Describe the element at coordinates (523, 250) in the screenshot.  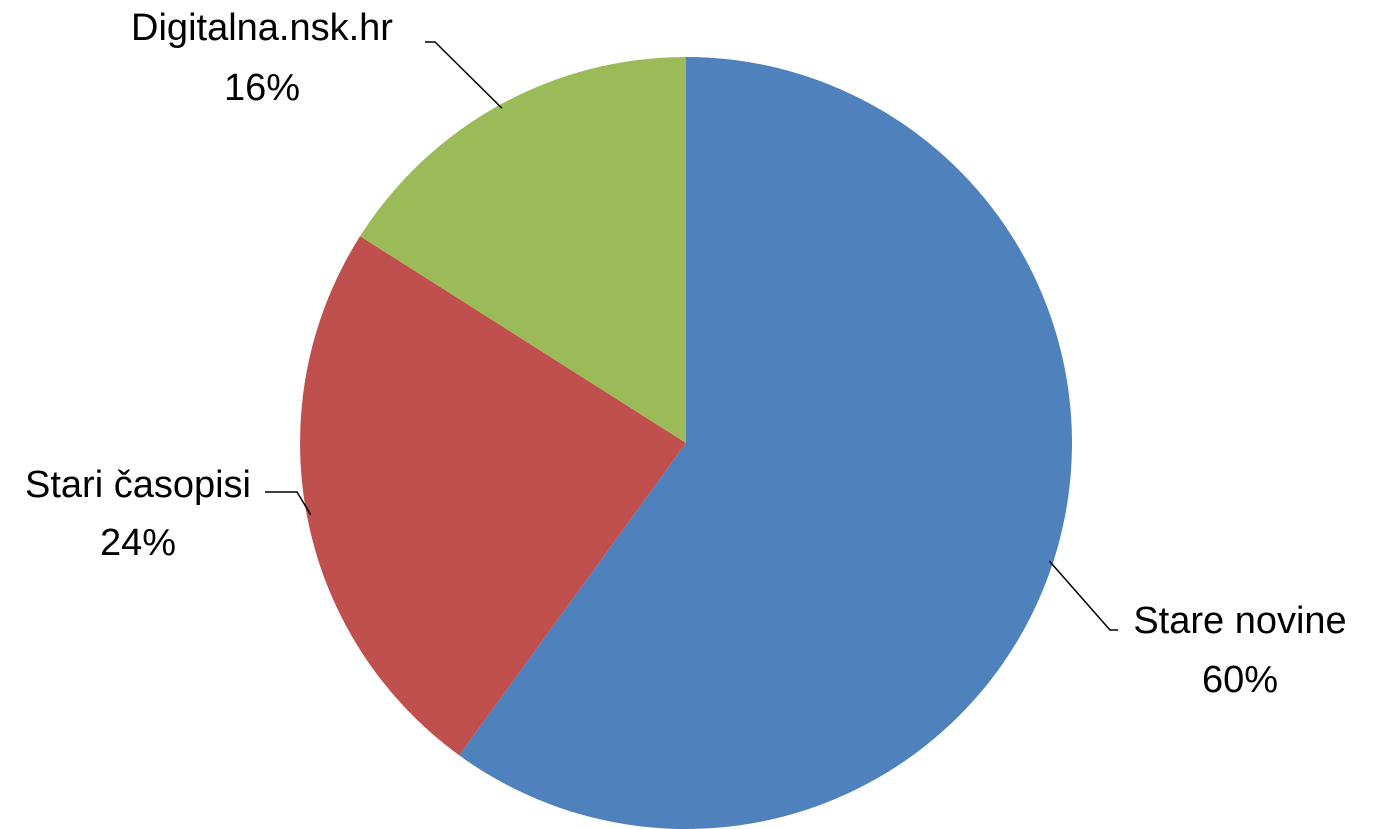
I see `pie-slice` at that location.